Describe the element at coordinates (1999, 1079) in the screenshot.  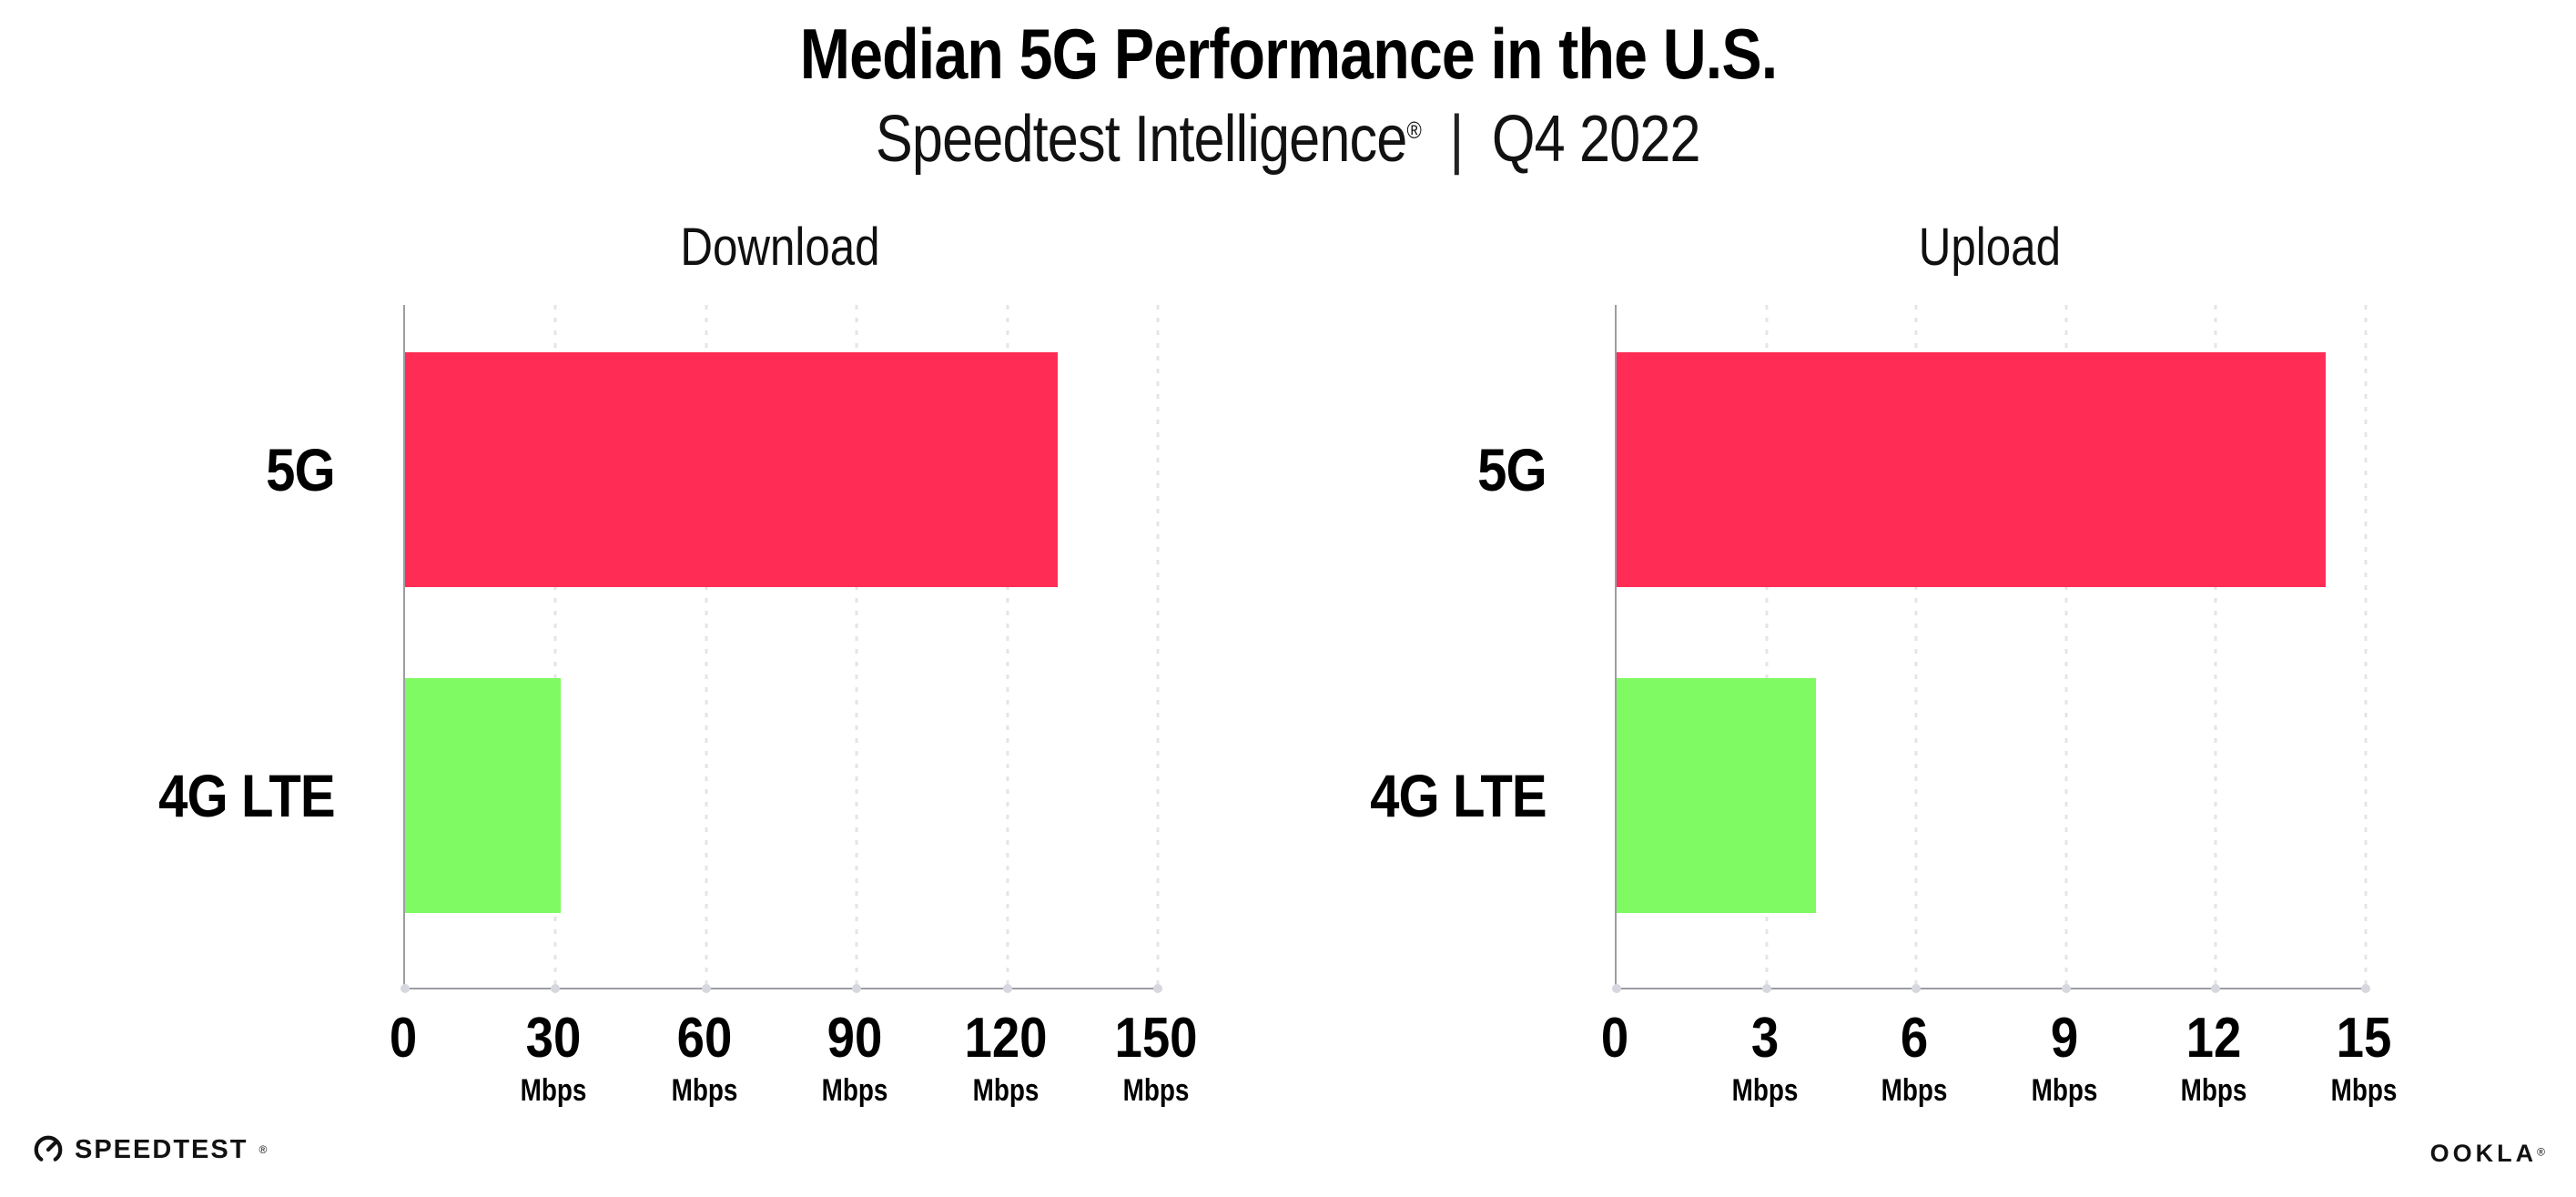
I see `x-axis-tick-labels: 0 3 Mbps 6 Mbps 9 Mbps 12 Mbps 15 Mbps` at that location.